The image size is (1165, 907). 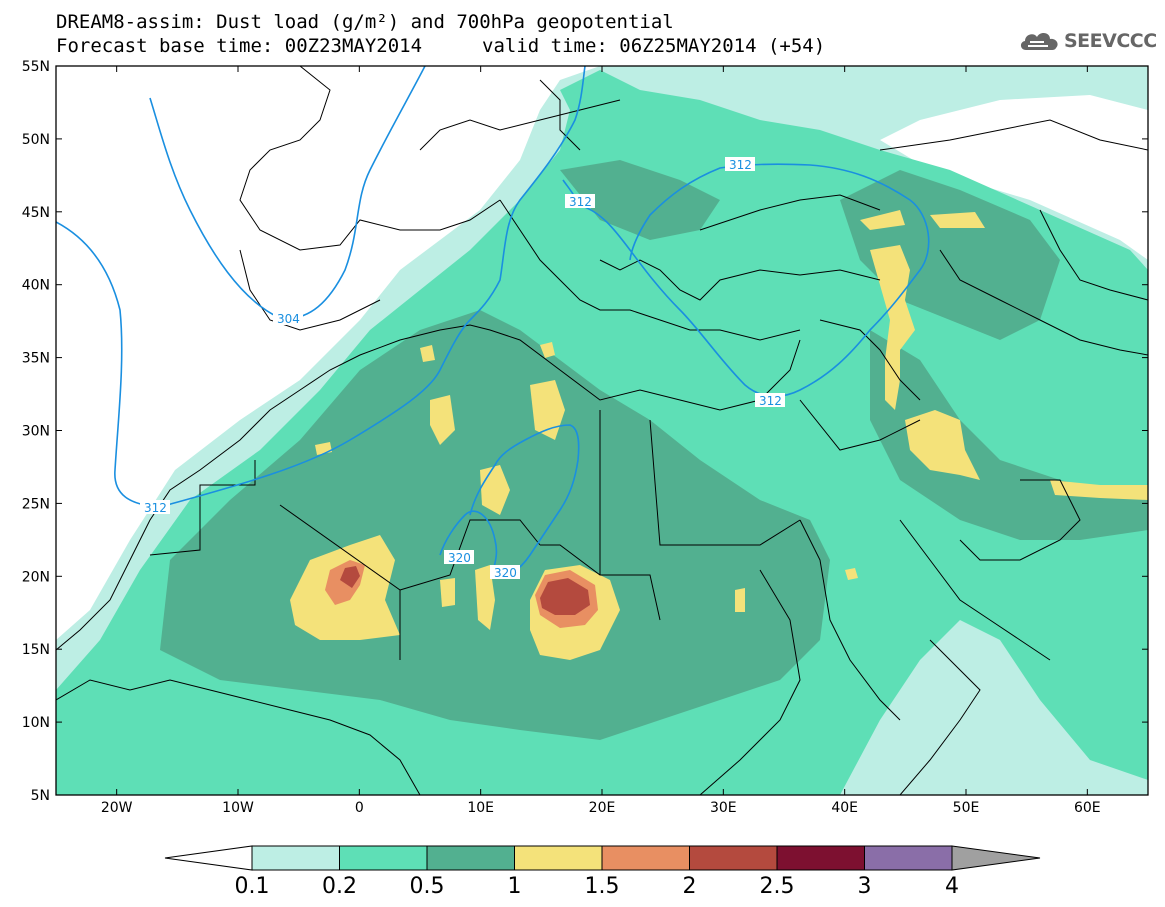 What do you see at coordinates (359, 808) in the screenshot?
I see `lon-label: 0` at bounding box center [359, 808].